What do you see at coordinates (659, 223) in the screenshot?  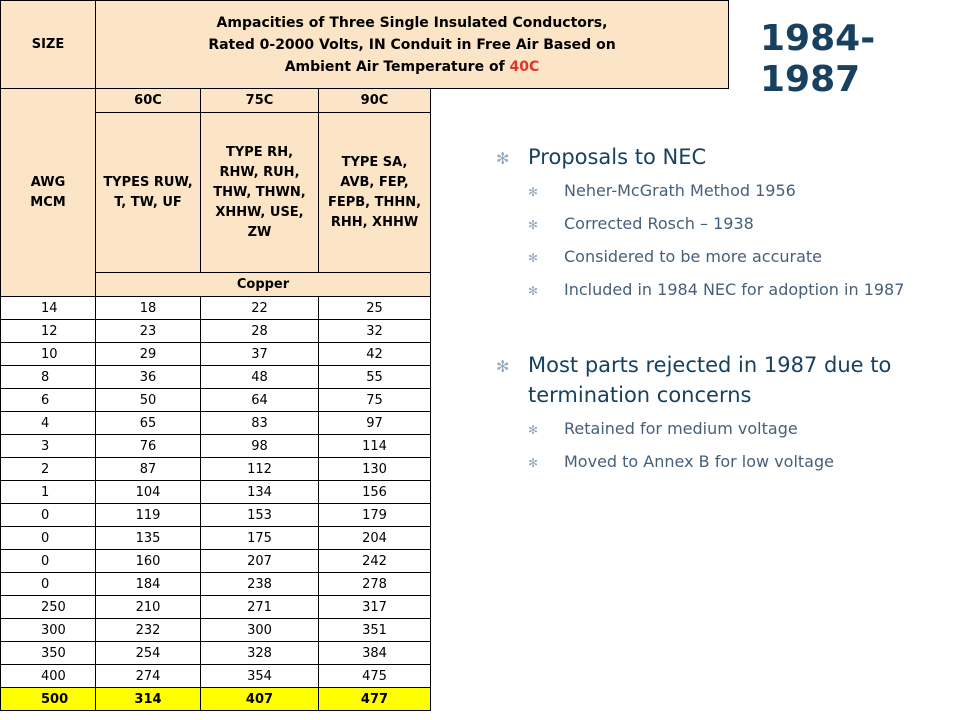 I see `sub-bullet-text: Corrected Rosch – 1938` at bounding box center [659, 223].